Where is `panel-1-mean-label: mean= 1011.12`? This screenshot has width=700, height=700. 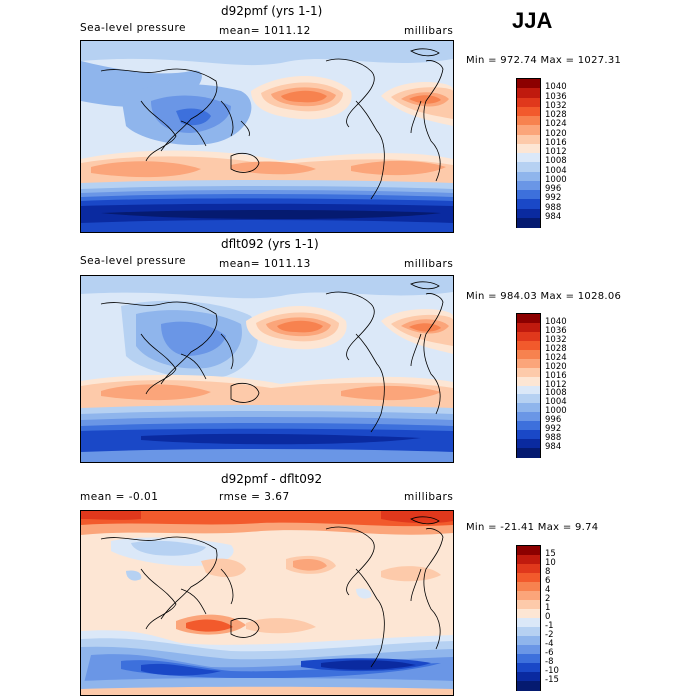
panel-1-mean-label: mean= 1011.12 is located at coordinates (265, 31).